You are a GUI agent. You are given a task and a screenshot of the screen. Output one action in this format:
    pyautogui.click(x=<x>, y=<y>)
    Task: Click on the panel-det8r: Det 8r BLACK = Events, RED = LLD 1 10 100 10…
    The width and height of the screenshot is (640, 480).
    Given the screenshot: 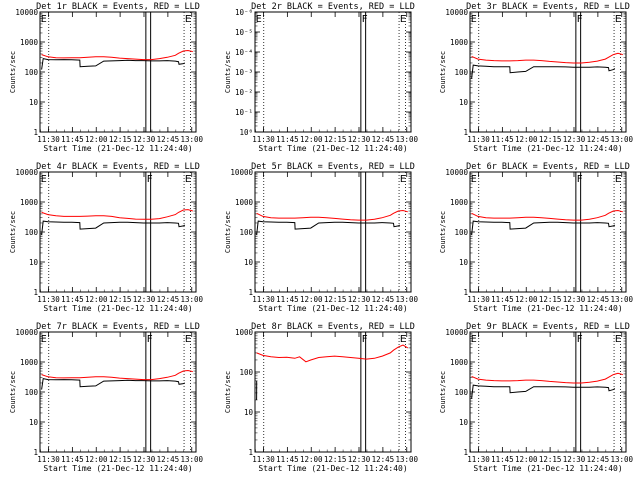 What is the action you would take?
    pyautogui.click(x=321, y=397)
    